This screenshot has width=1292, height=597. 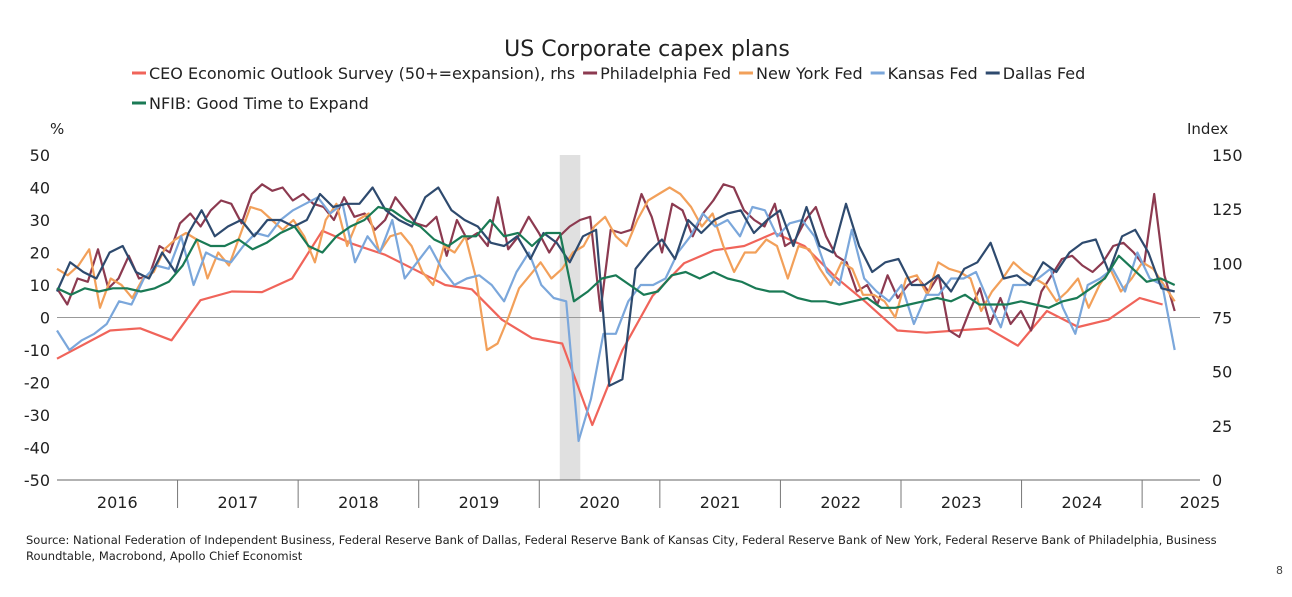 What do you see at coordinates (809, 73) in the screenshot?
I see `legend-label: New York Fed` at bounding box center [809, 73].